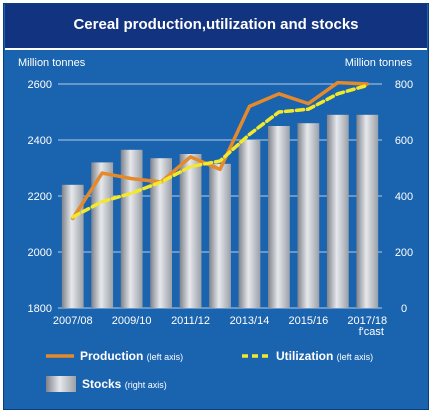  What do you see at coordinates (40, 309) in the screenshot?
I see `left-tick-label: 1800` at bounding box center [40, 309].